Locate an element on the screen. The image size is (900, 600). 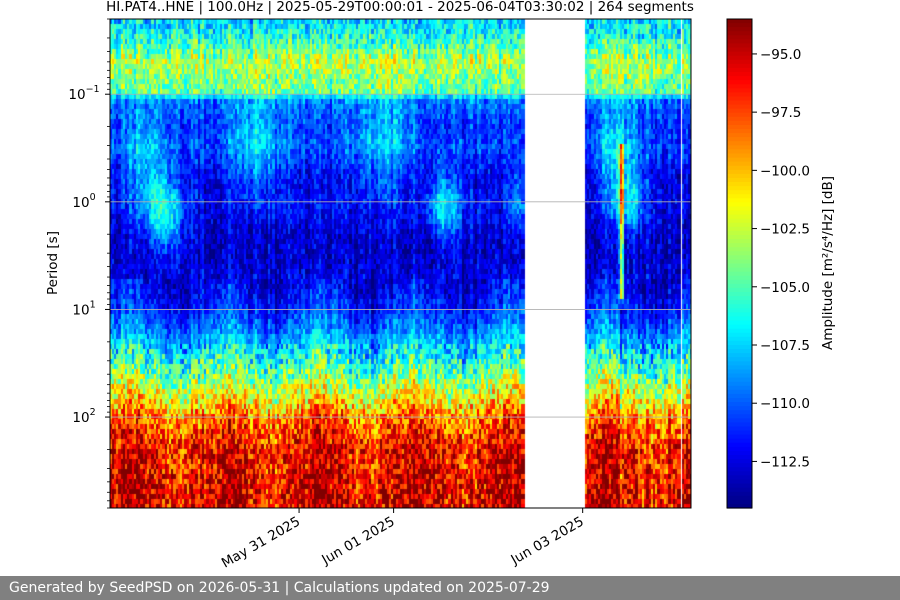
colorbar-tick-label: −102.5 is located at coordinates (785, 230).